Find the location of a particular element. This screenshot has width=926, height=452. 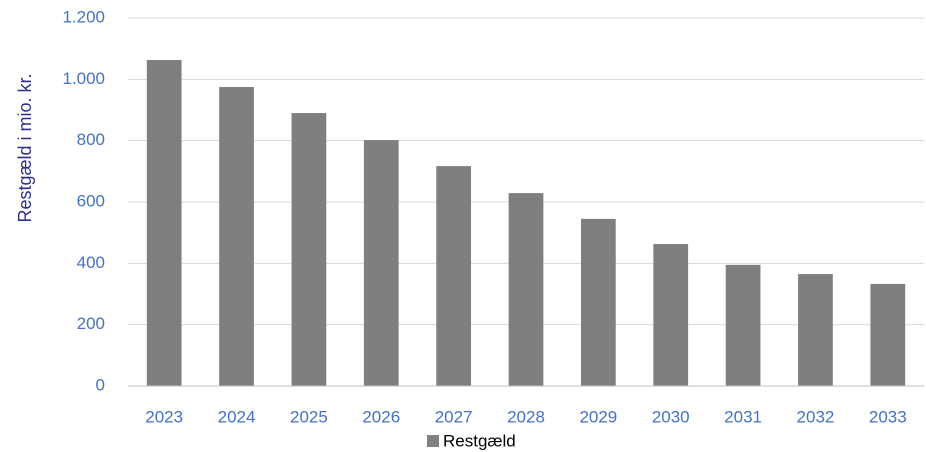

x-tick-label: 2033 is located at coordinates (888, 416).